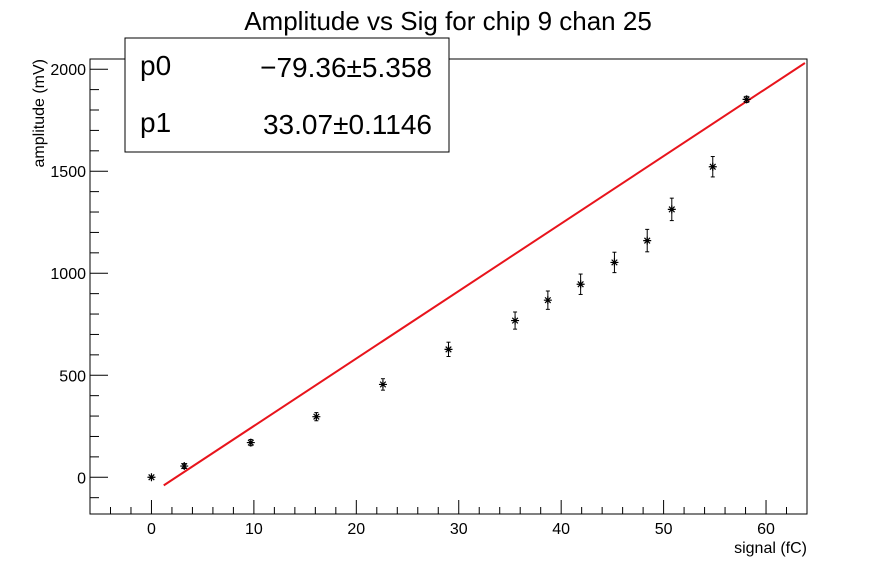 The image size is (896, 572). I want to click on stat-p1-estimate: 33.07, so click(298, 124).